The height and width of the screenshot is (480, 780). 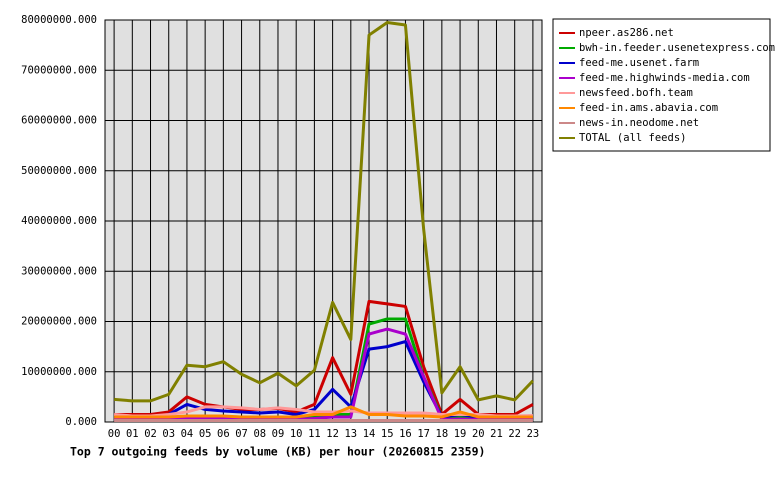 What do you see at coordinates (387, 434) in the screenshot?
I see `x-tick-label: 15` at bounding box center [387, 434].